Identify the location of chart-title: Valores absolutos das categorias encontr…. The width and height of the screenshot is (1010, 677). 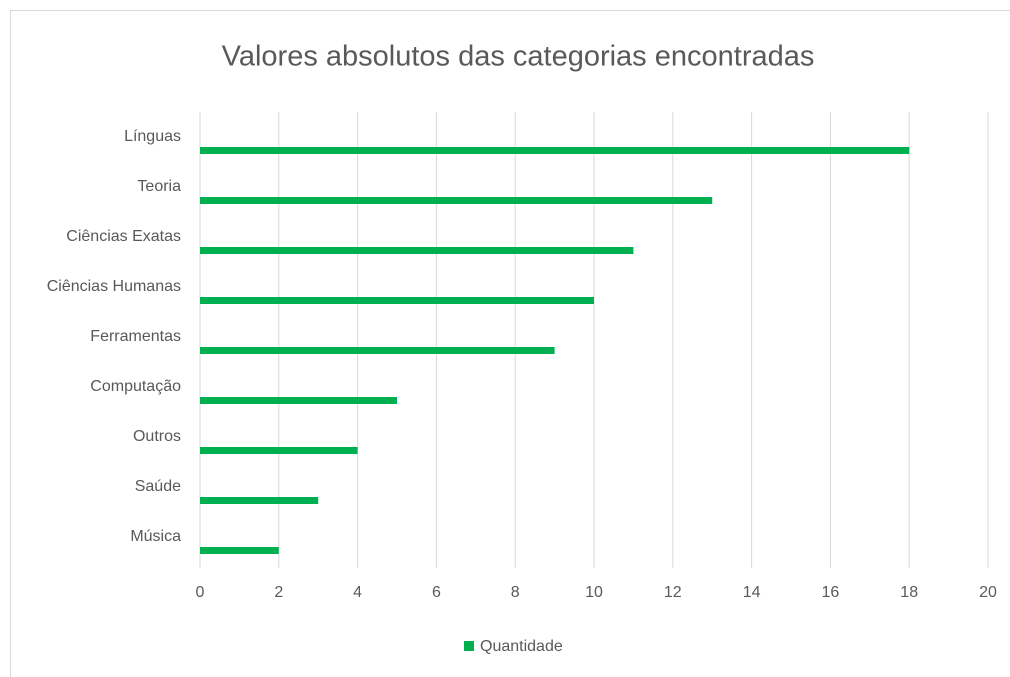
(518, 57).